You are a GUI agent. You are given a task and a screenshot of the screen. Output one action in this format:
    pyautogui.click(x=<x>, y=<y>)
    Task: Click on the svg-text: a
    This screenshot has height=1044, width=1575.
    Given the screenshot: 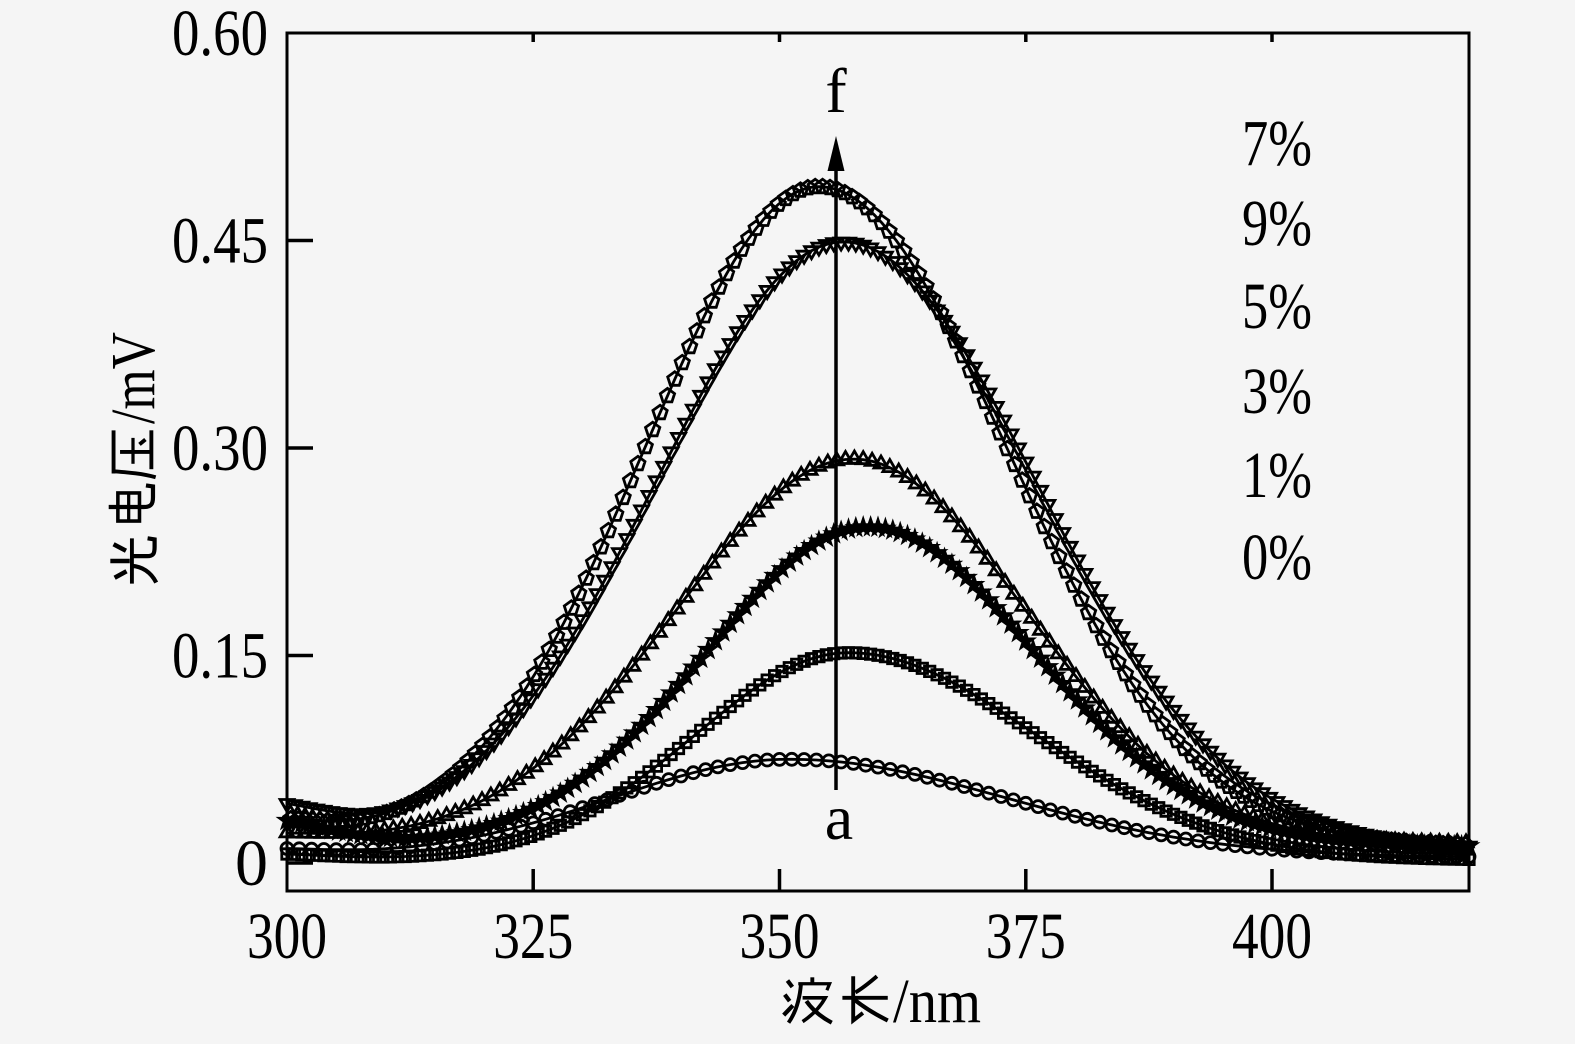 What is the action you would take?
    pyautogui.click(x=839, y=817)
    